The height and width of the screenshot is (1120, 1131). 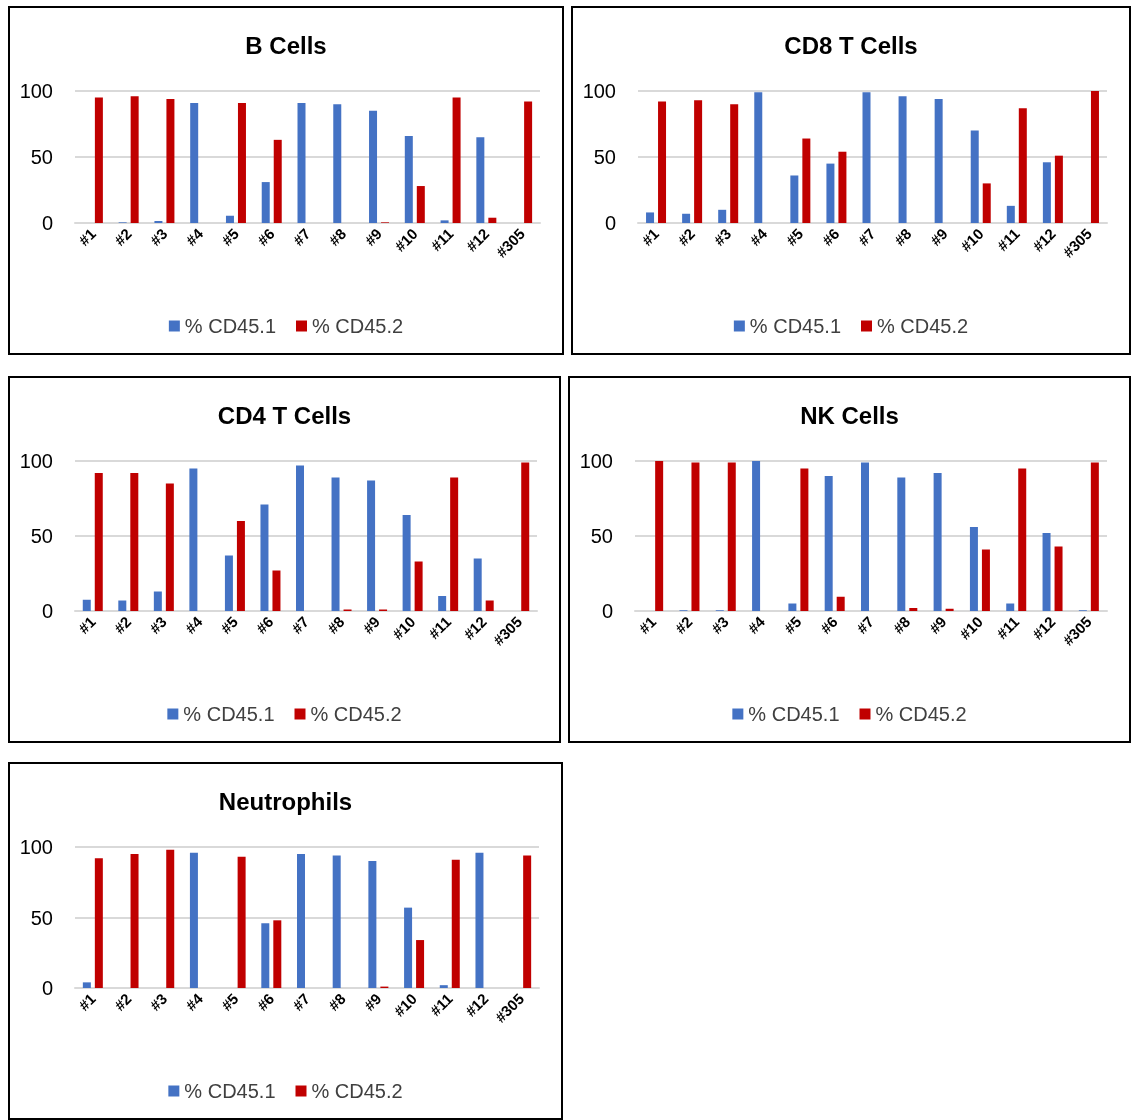 What do you see at coordinates (851, 45) in the screenshot?
I see `chart-title: CD8 T Cells` at bounding box center [851, 45].